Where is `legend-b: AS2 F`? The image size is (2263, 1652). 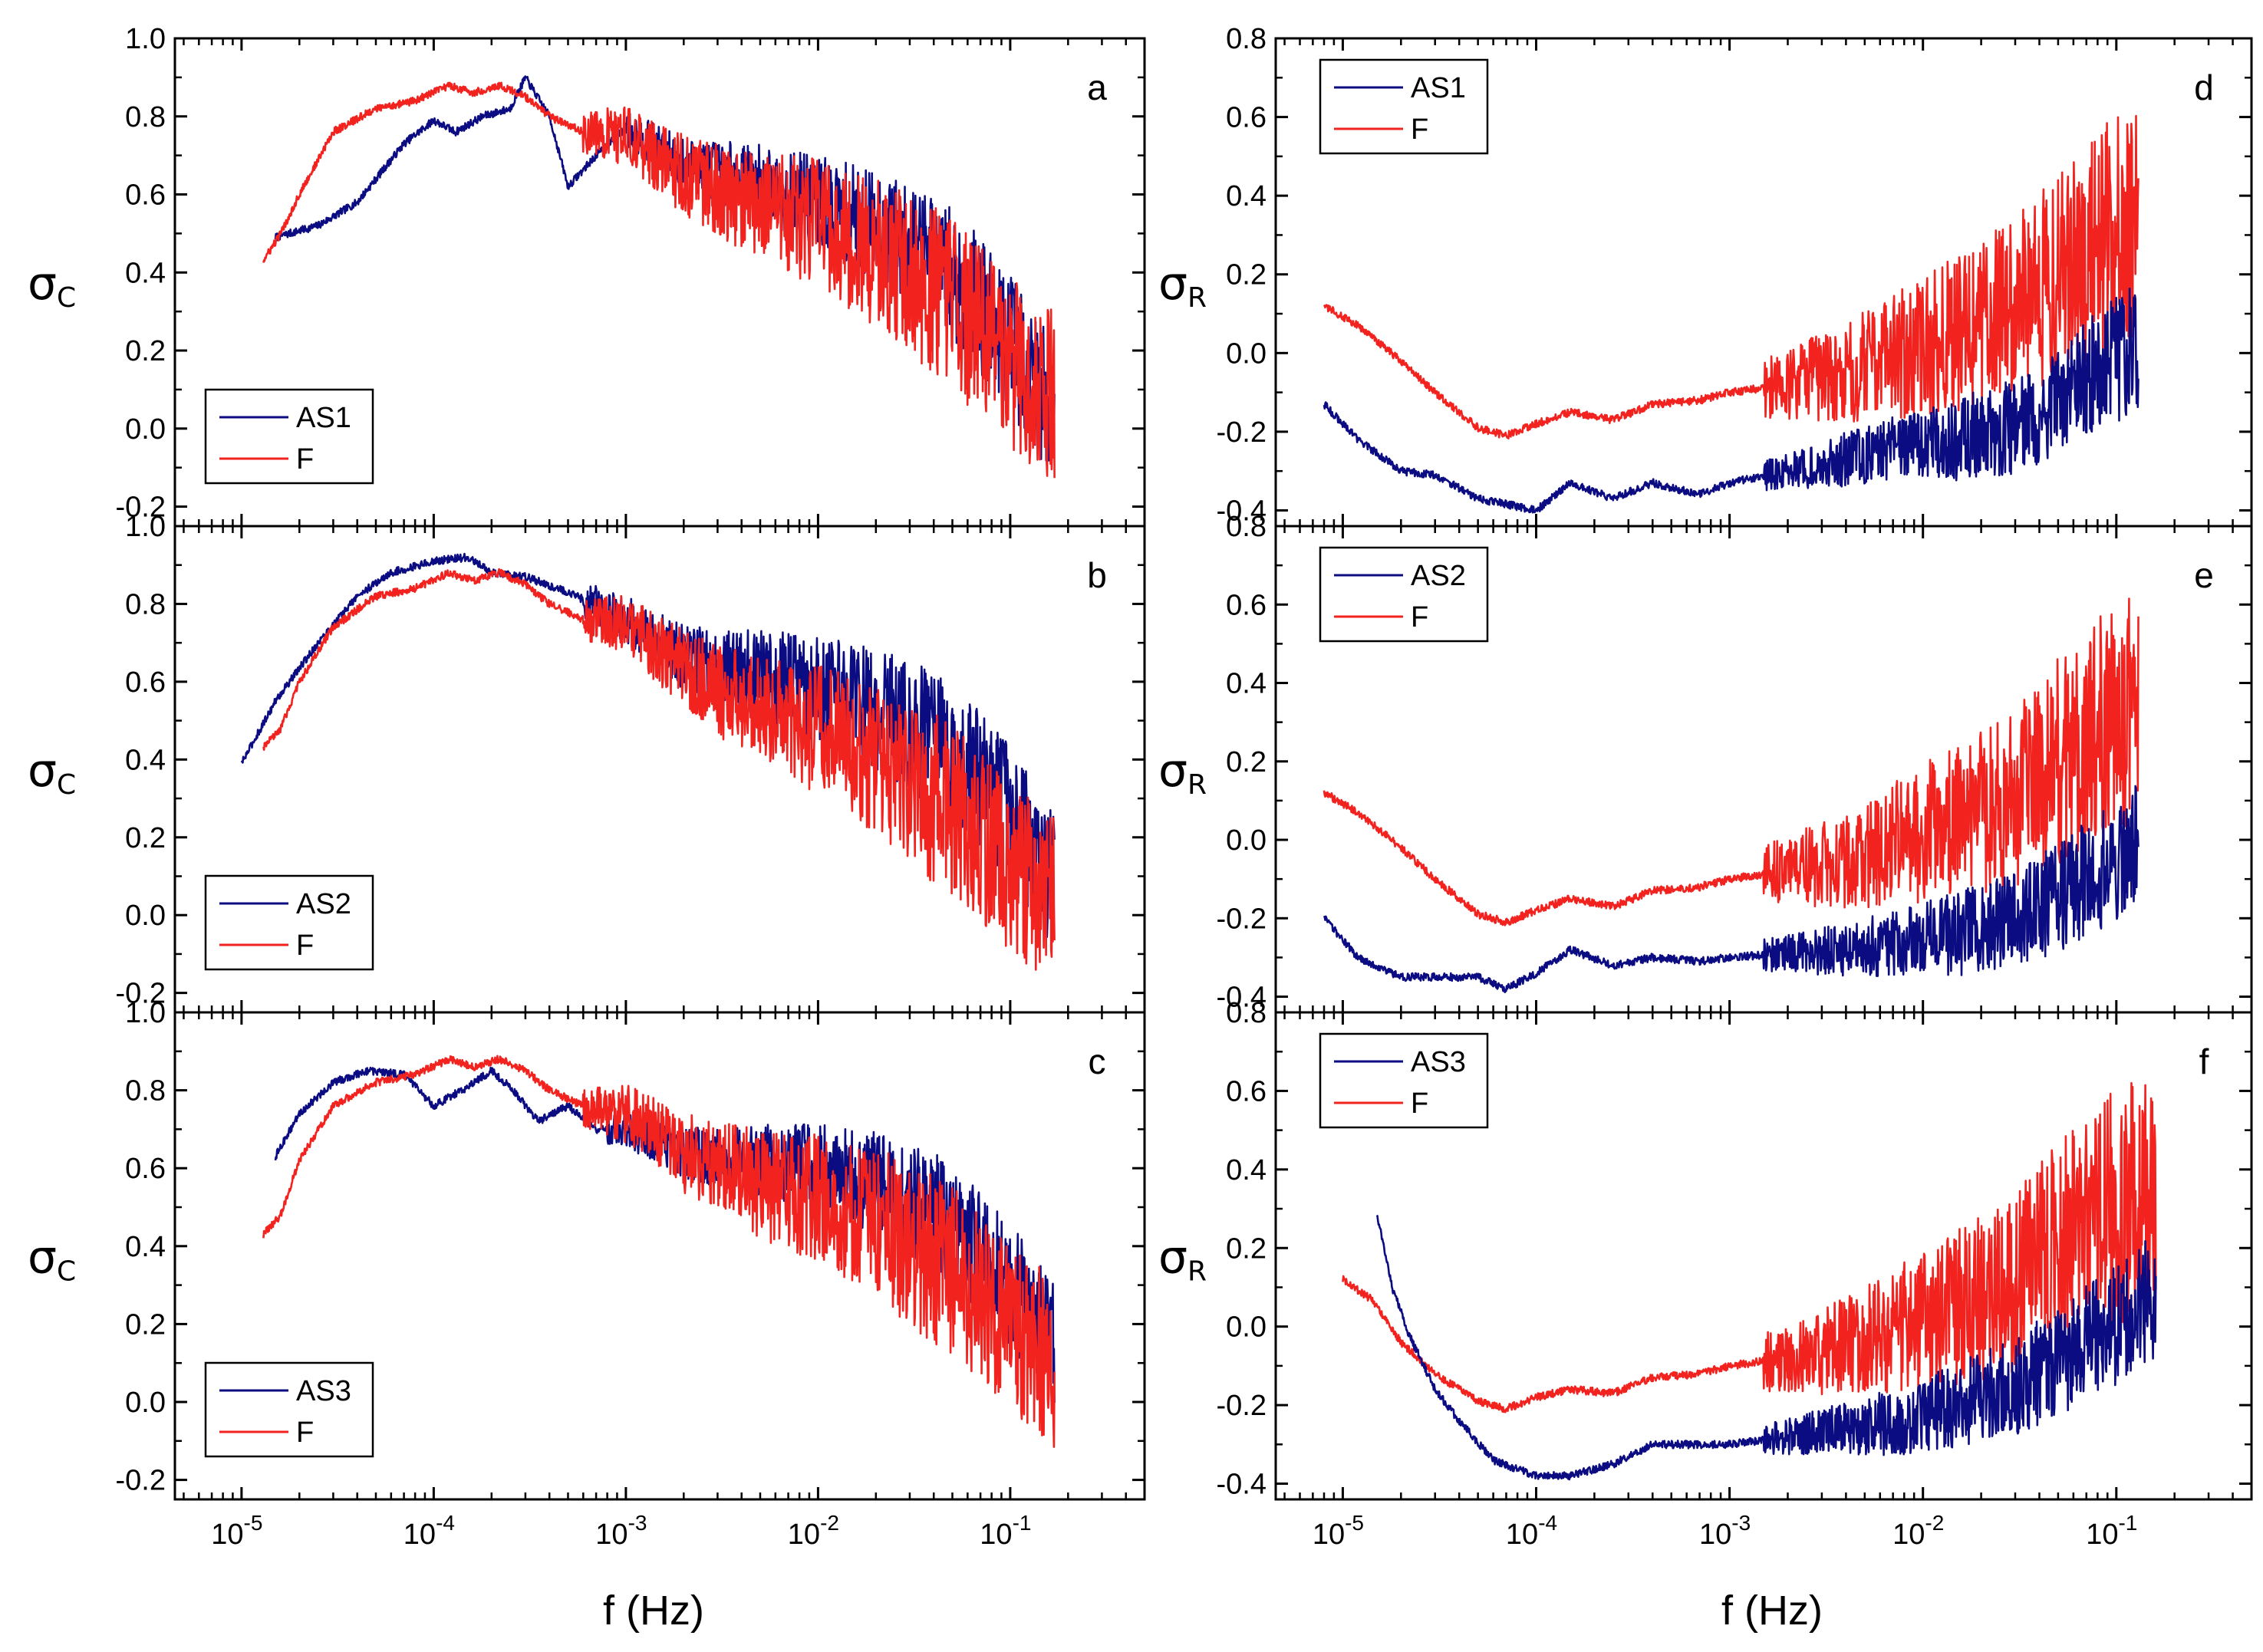
legend-b: AS2 F is located at coordinates (289, 922).